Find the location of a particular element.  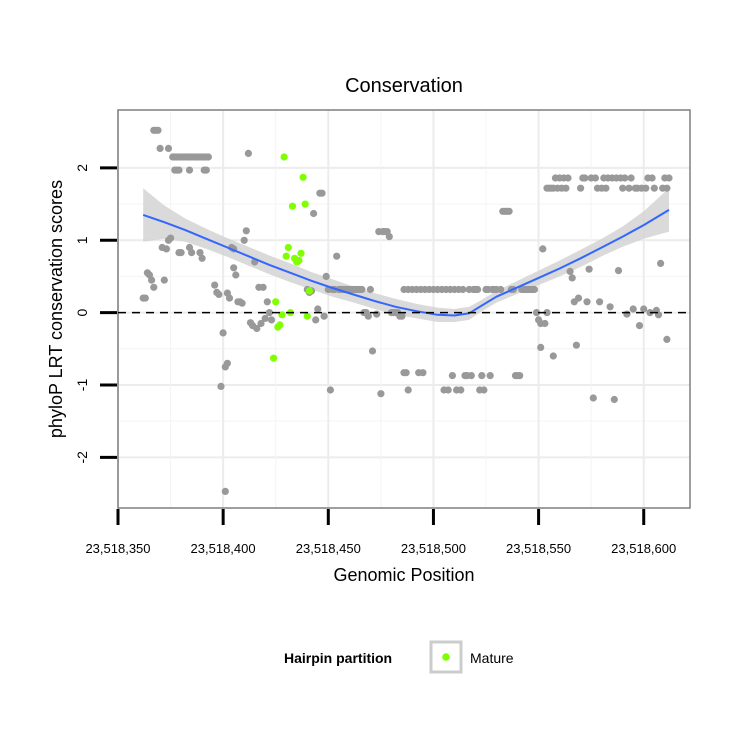

y-axis: -2 -1 0 1 2 is located at coordinates (95, 314).